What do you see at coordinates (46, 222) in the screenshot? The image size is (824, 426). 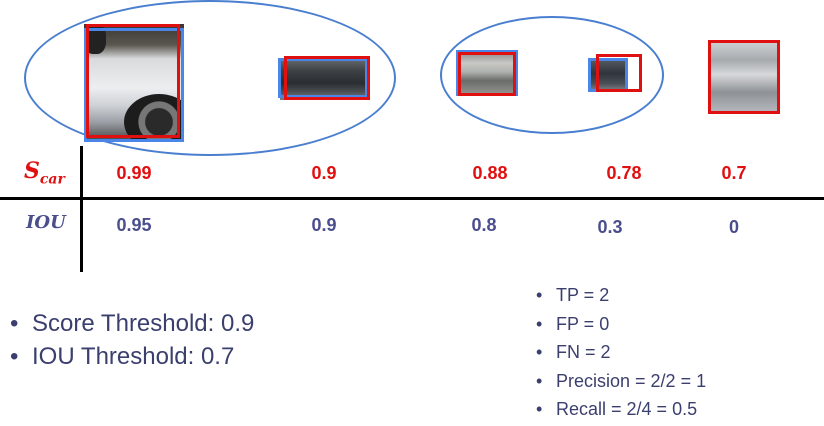 I see `iou-row-label: IOU` at bounding box center [46, 222].